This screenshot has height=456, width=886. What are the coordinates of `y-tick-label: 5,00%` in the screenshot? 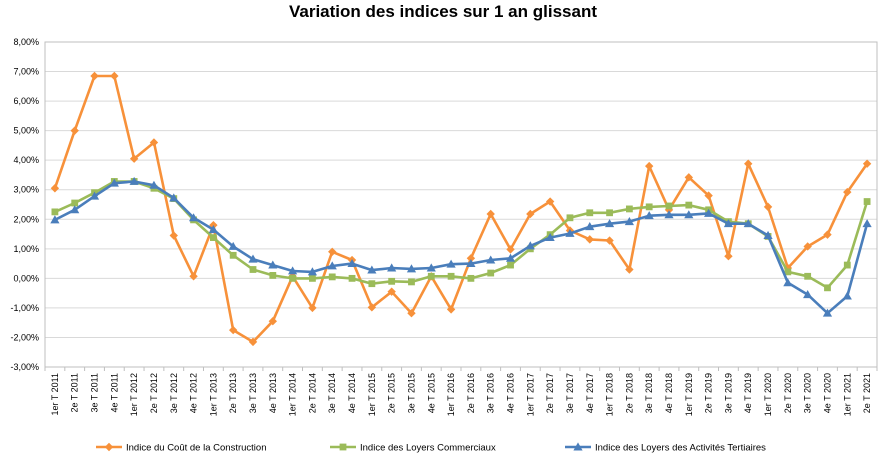 It's located at (26, 131).